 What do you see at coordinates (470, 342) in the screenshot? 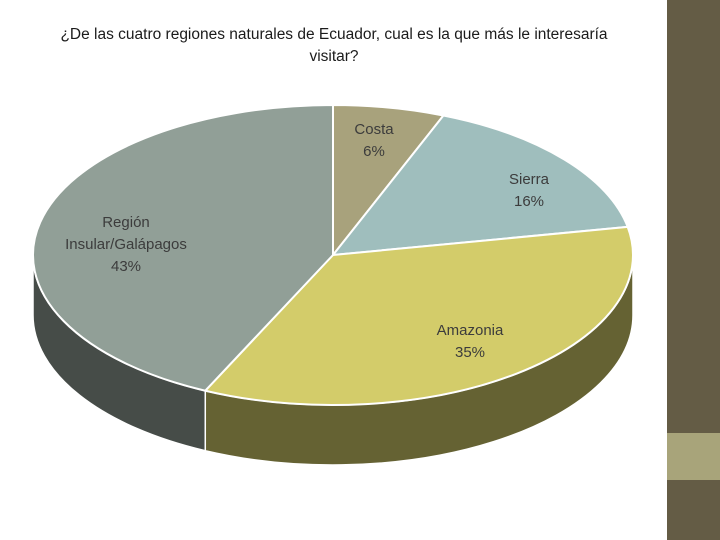
I see `slice-label-amazonia: Amazonia 35%` at bounding box center [470, 342].